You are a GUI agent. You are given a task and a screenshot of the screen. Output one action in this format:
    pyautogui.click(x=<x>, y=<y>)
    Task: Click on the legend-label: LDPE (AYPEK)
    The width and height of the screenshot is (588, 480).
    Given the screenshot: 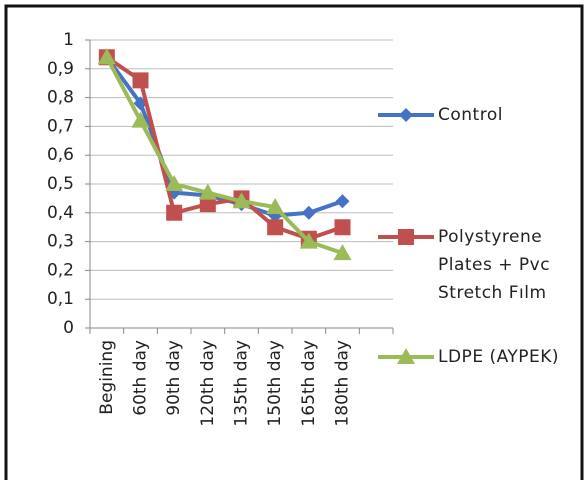 What is the action you would take?
    pyautogui.click(x=499, y=357)
    